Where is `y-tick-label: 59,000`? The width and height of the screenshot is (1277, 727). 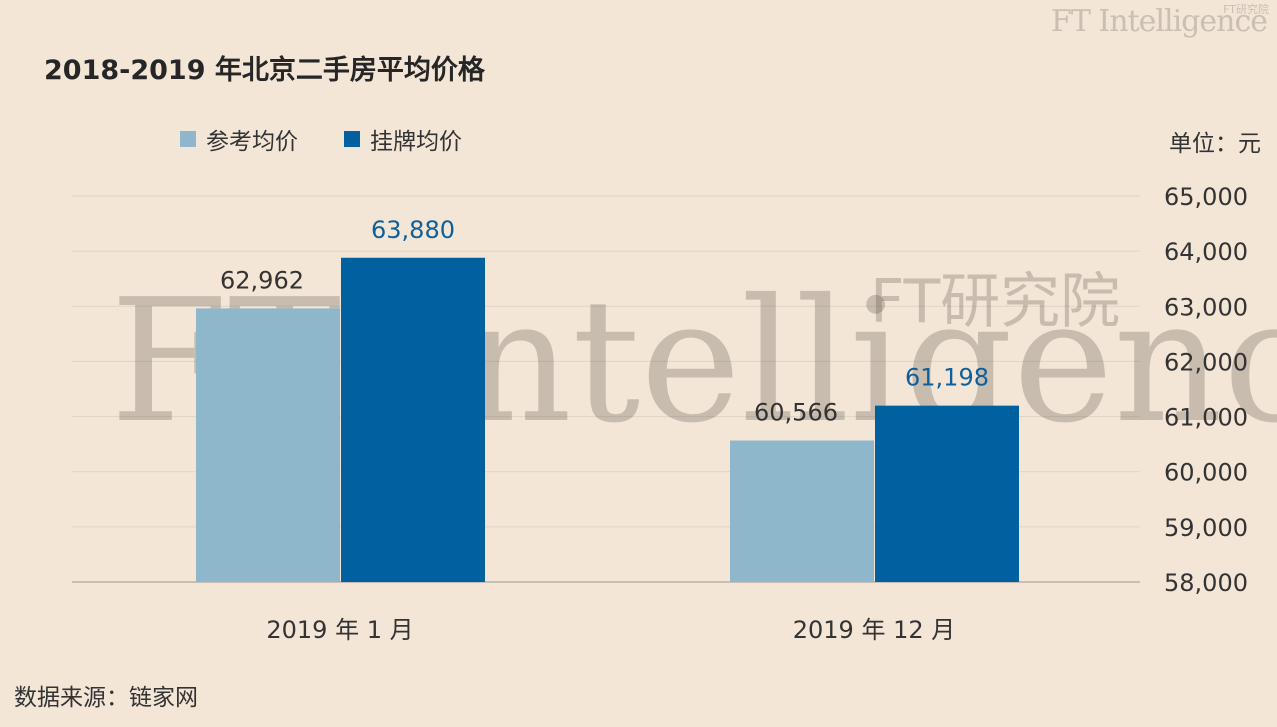 y-tick-label: 59,000 is located at coordinates (1206, 528).